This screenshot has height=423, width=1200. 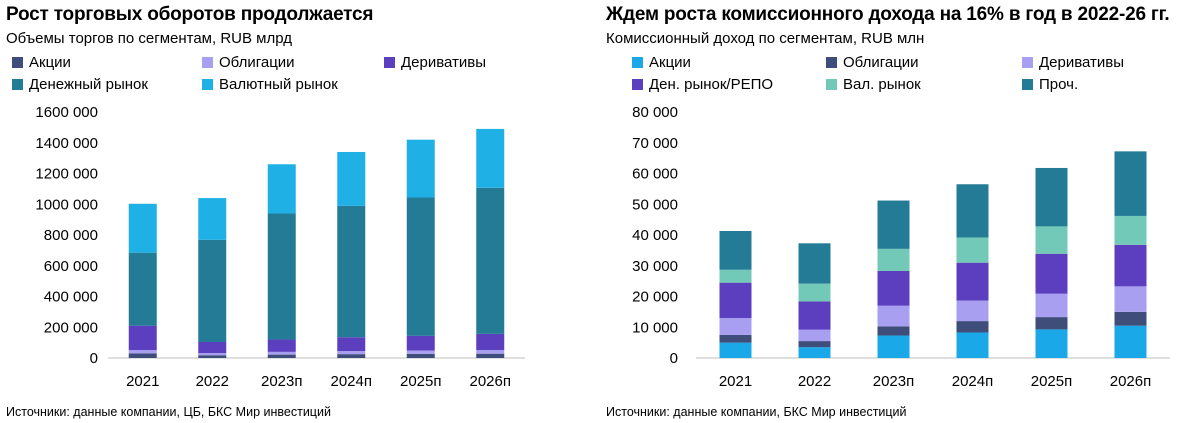 What do you see at coordinates (655, 204) in the screenshot?
I see `y-tick-label: 50 000` at bounding box center [655, 204].